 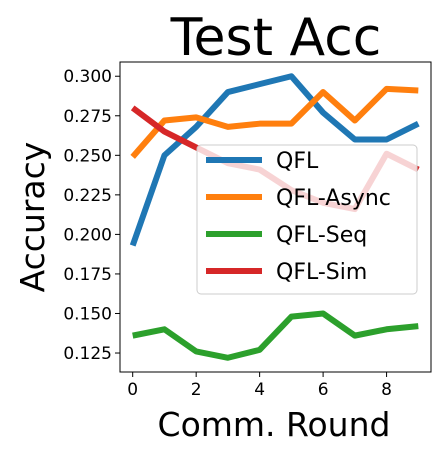 I want to click on x-tick-label-3: 6, so click(x=323, y=390).